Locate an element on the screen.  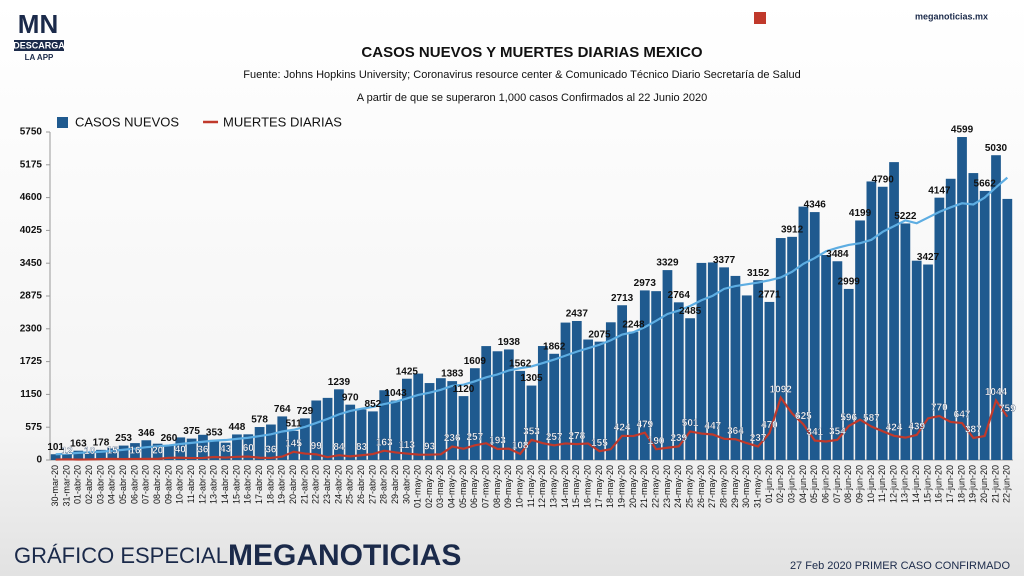
x-tick-label: 21-may-20 is located at coordinates (644, 486).